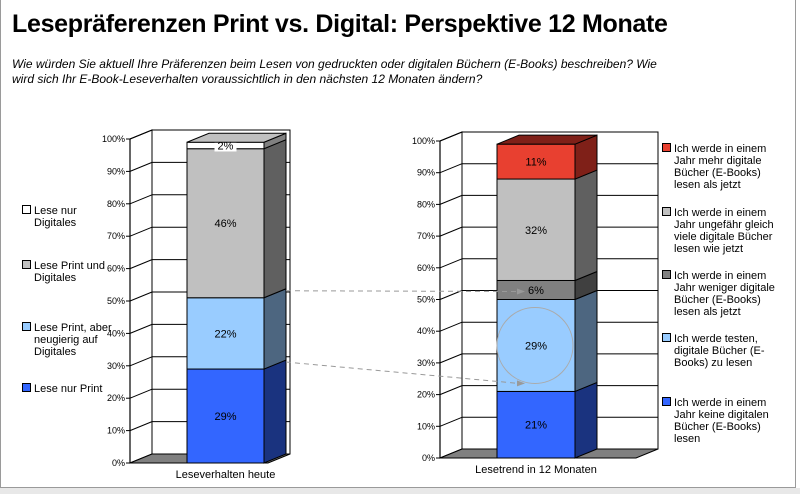 This screenshot has width=800, height=494. Describe the element at coordinates (116, 171) in the screenshot. I see `y-tick-label: 90%` at that location.